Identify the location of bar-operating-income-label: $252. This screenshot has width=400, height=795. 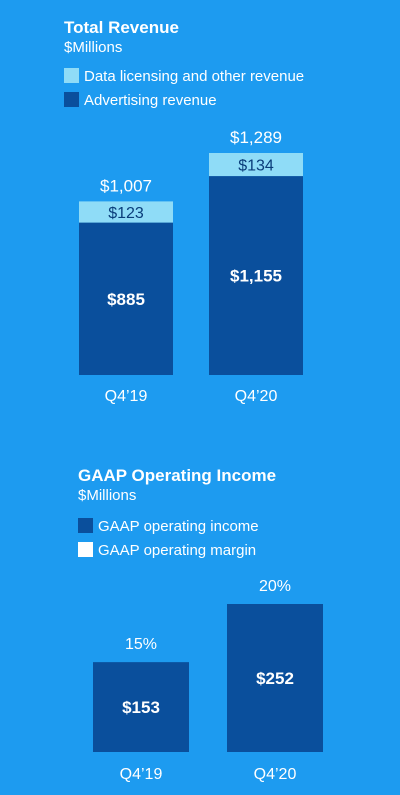
(275, 678).